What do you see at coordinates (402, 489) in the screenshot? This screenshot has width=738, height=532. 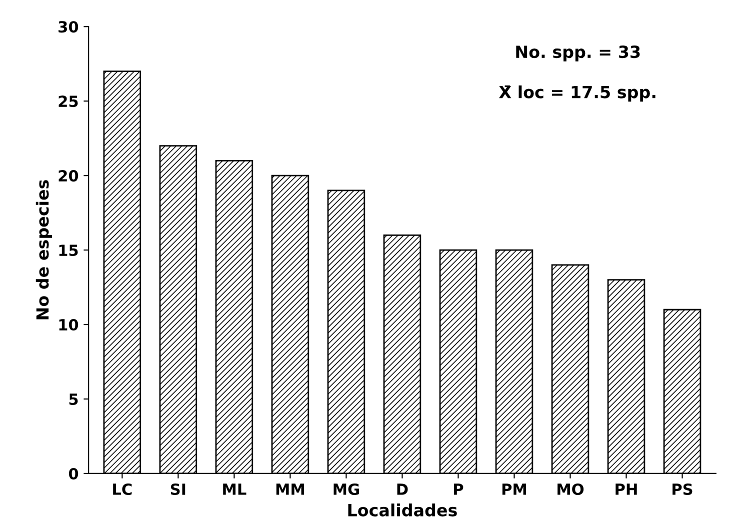 I see `x-tick-label: D` at bounding box center [402, 489].